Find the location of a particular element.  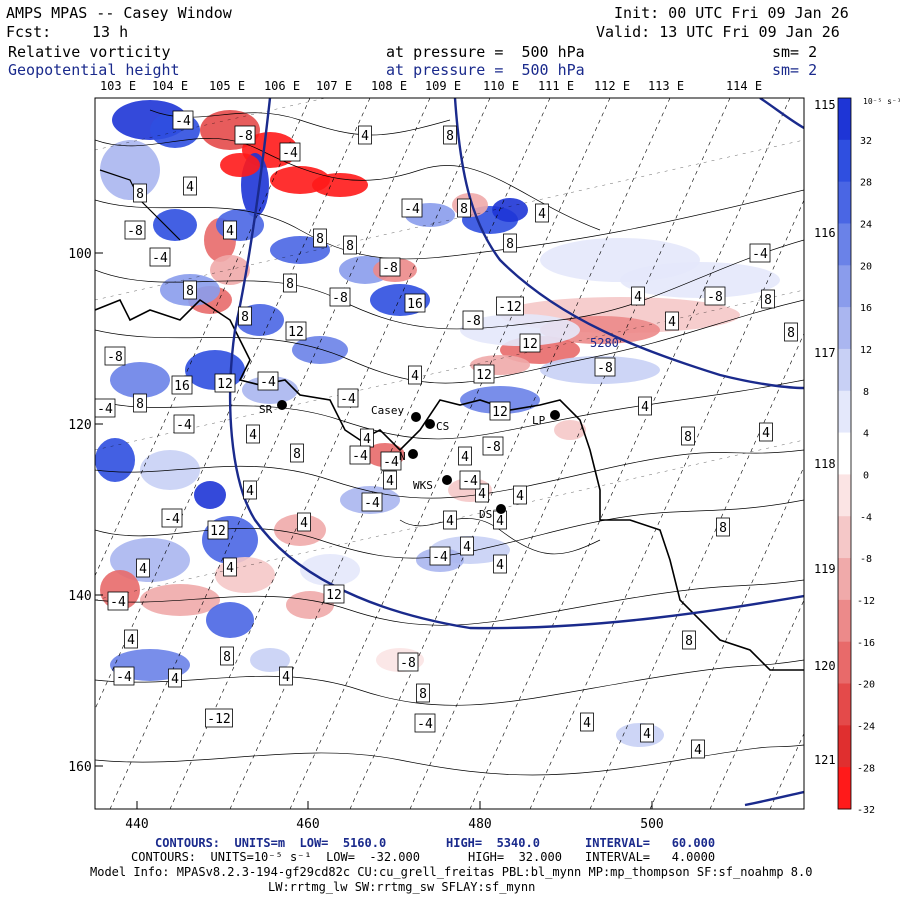

colorbar-frame is located at coordinates (844, 453).